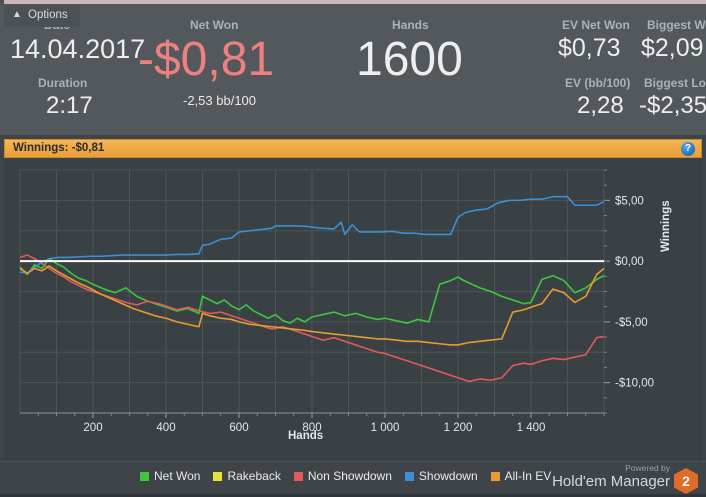 This screenshot has height=497, width=706. Describe the element at coordinates (676, 25) in the screenshot. I see `biggest-win-label: Biggest Win` at that location.